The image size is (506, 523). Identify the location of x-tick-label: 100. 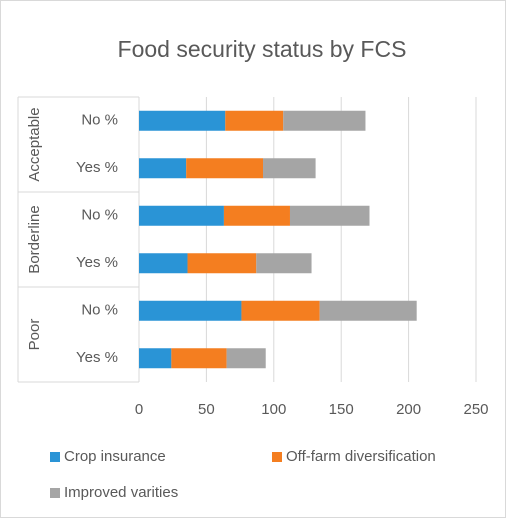
(273, 409).